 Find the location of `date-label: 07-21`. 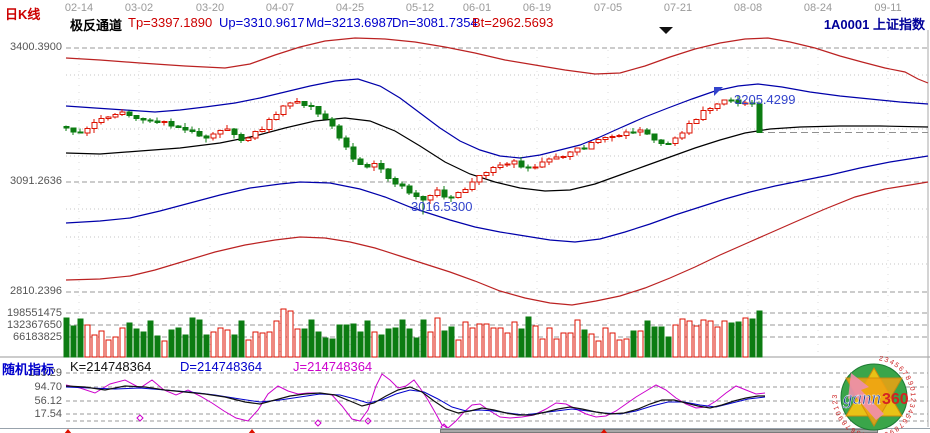

date-label: 07-21 is located at coordinates (678, 8).